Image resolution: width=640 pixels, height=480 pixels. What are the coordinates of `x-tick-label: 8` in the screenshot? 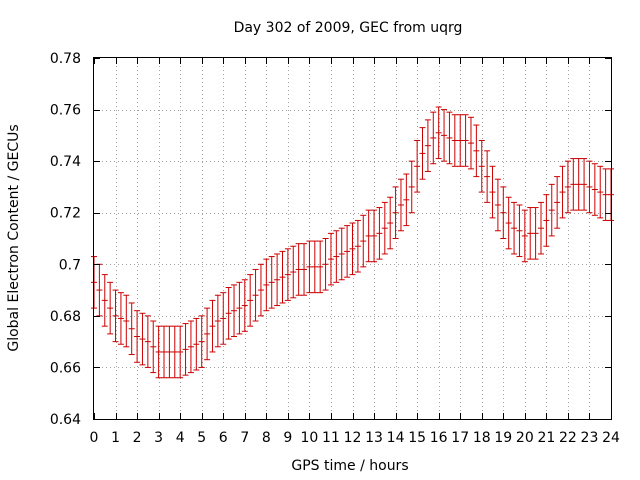 It's located at (266, 438).